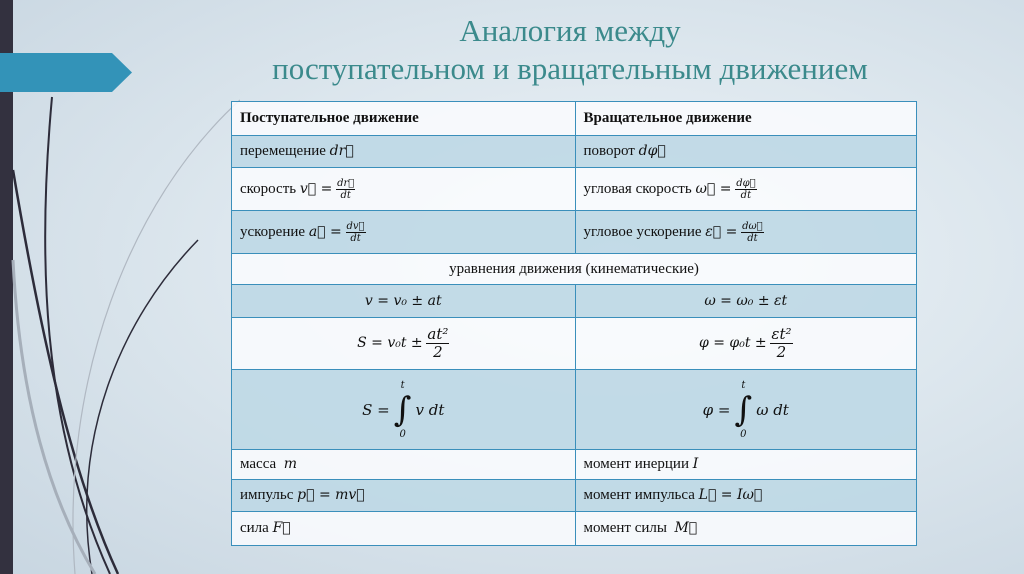  I want to click on fraction: at² 2, so click(438, 343).